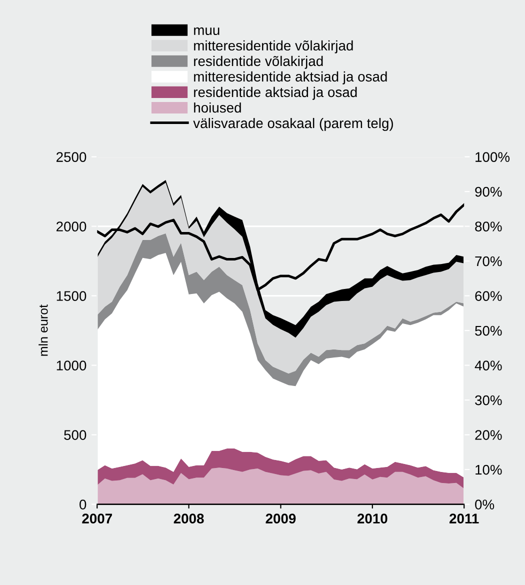  What do you see at coordinates (290, 77) in the screenshot?
I see `legend-label: mitteresidentide aktsiad ja osad` at bounding box center [290, 77].